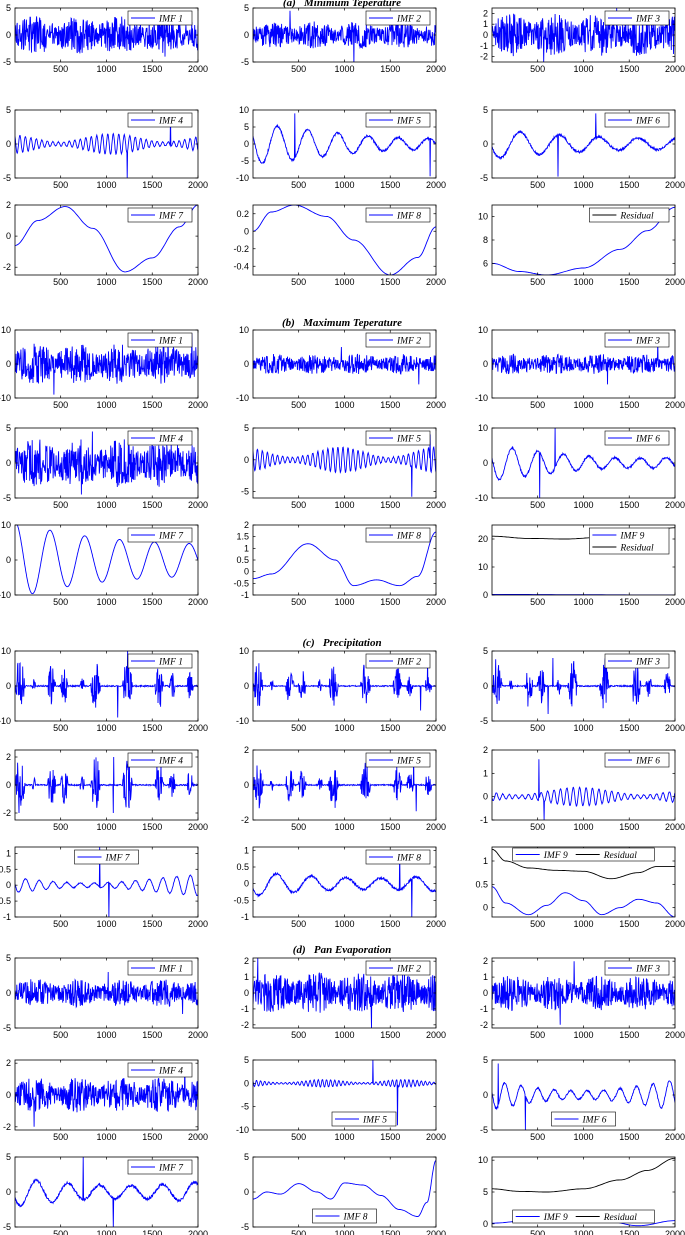 The image size is (685, 1235). What do you see at coordinates (636, 216) in the screenshot?
I see `legend-label-a9-0: Residual` at bounding box center [636, 216].